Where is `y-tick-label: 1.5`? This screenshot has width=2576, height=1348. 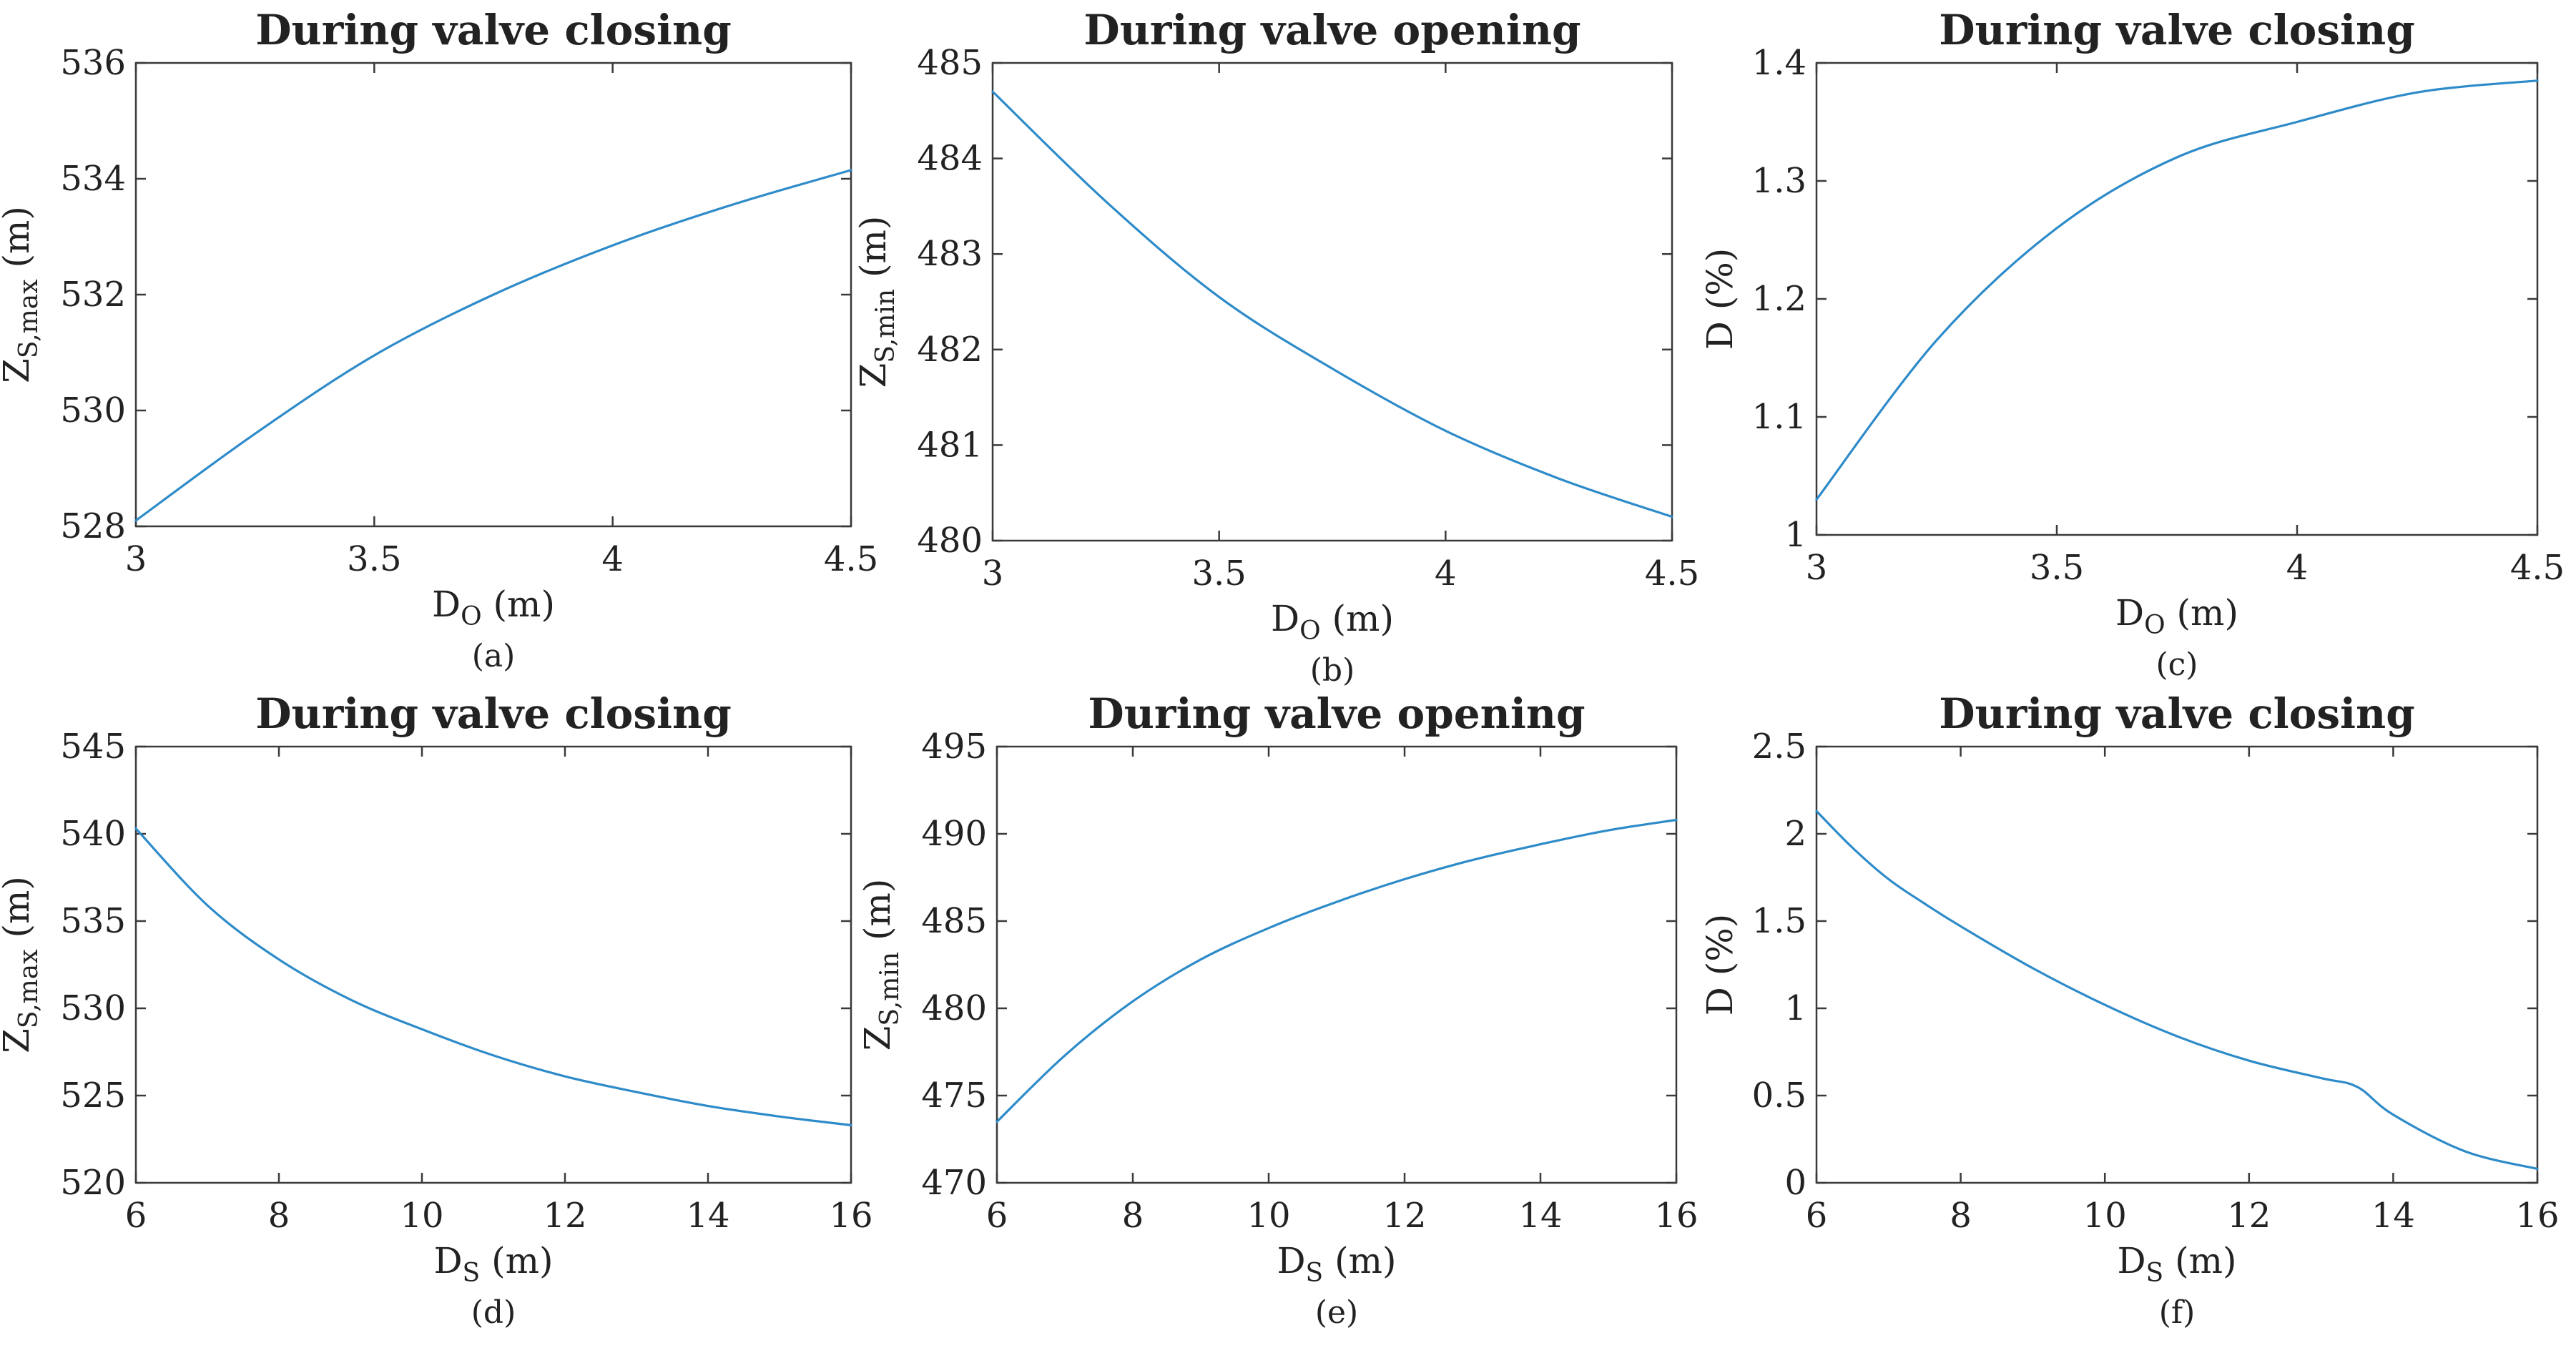 y-tick-label: 1.5 is located at coordinates (1779, 921).